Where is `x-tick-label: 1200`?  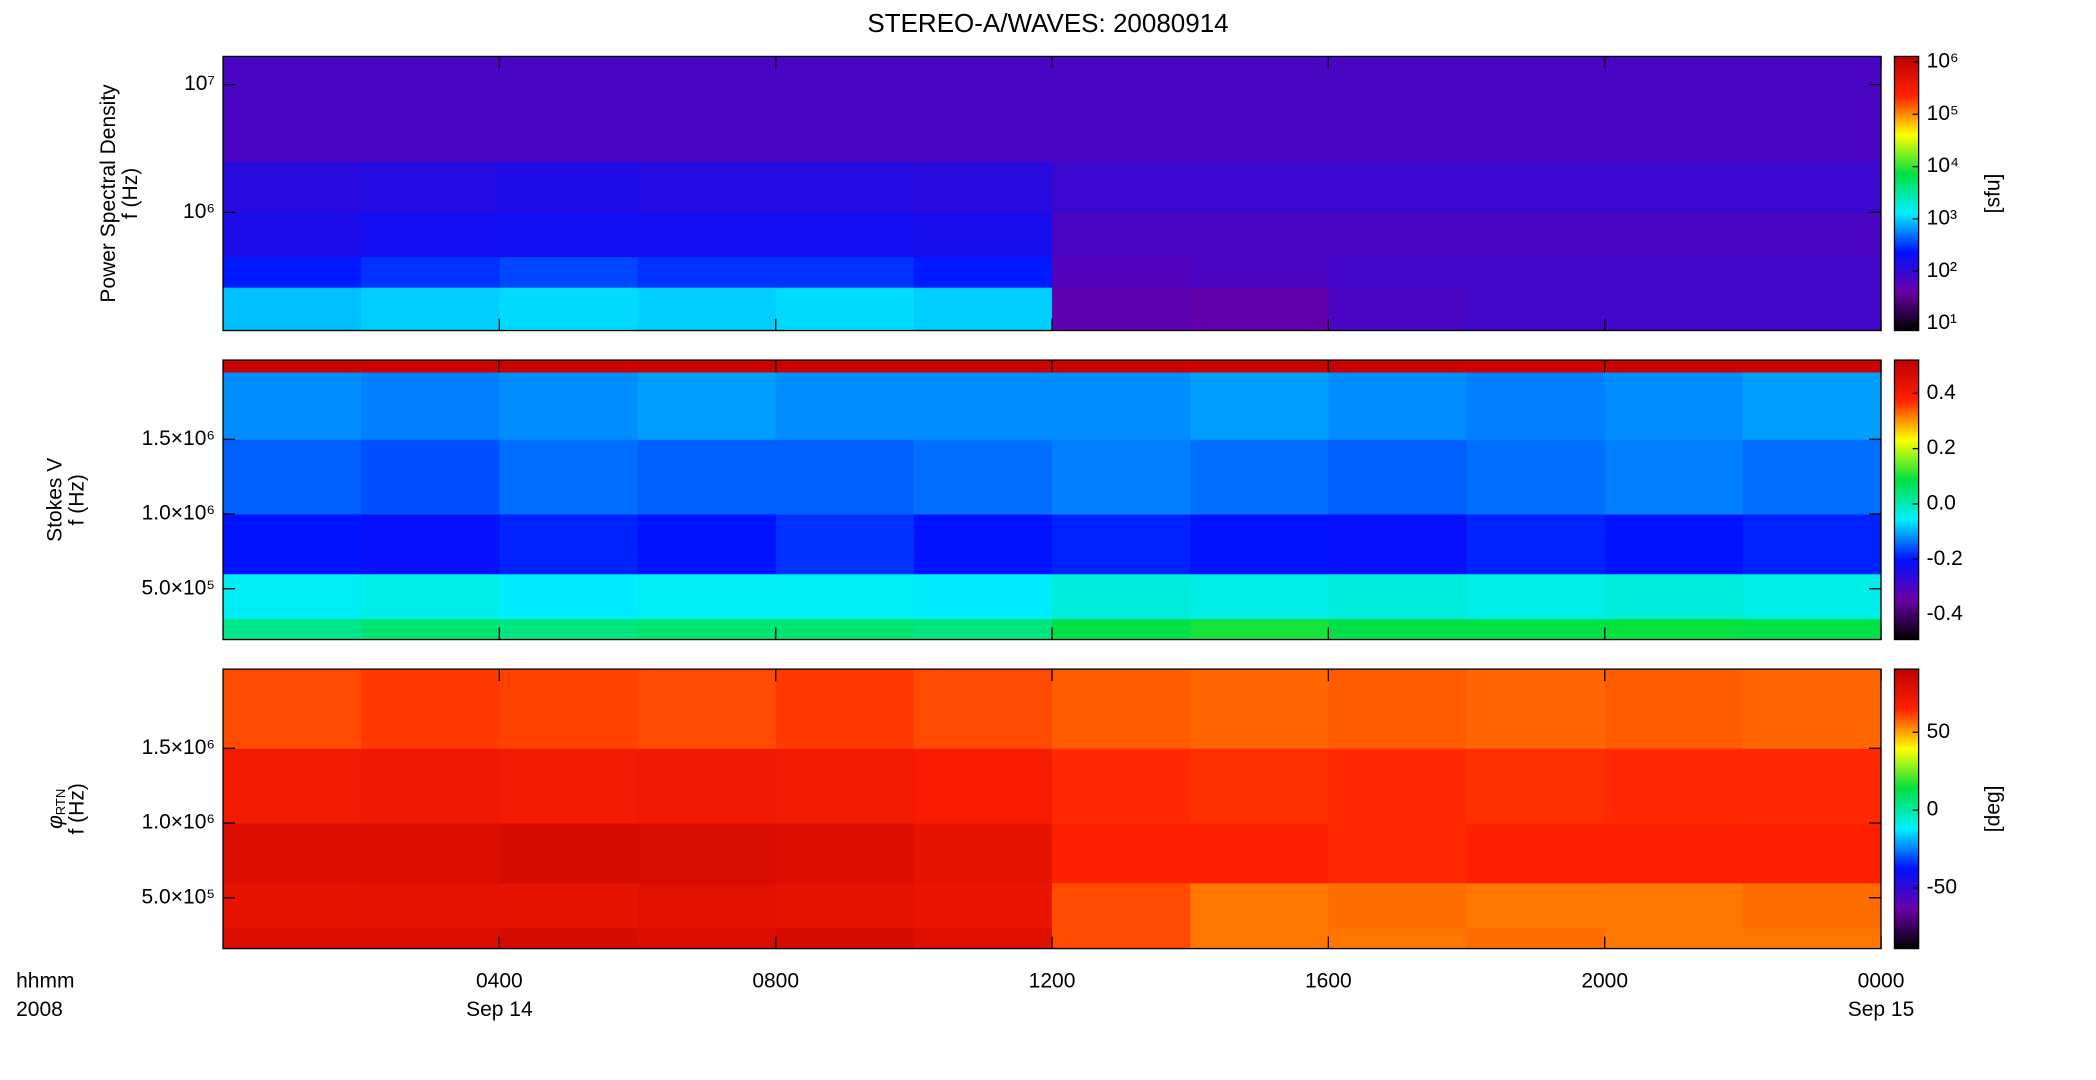 x-tick-label: 1200 is located at coordinates (1052, 981).